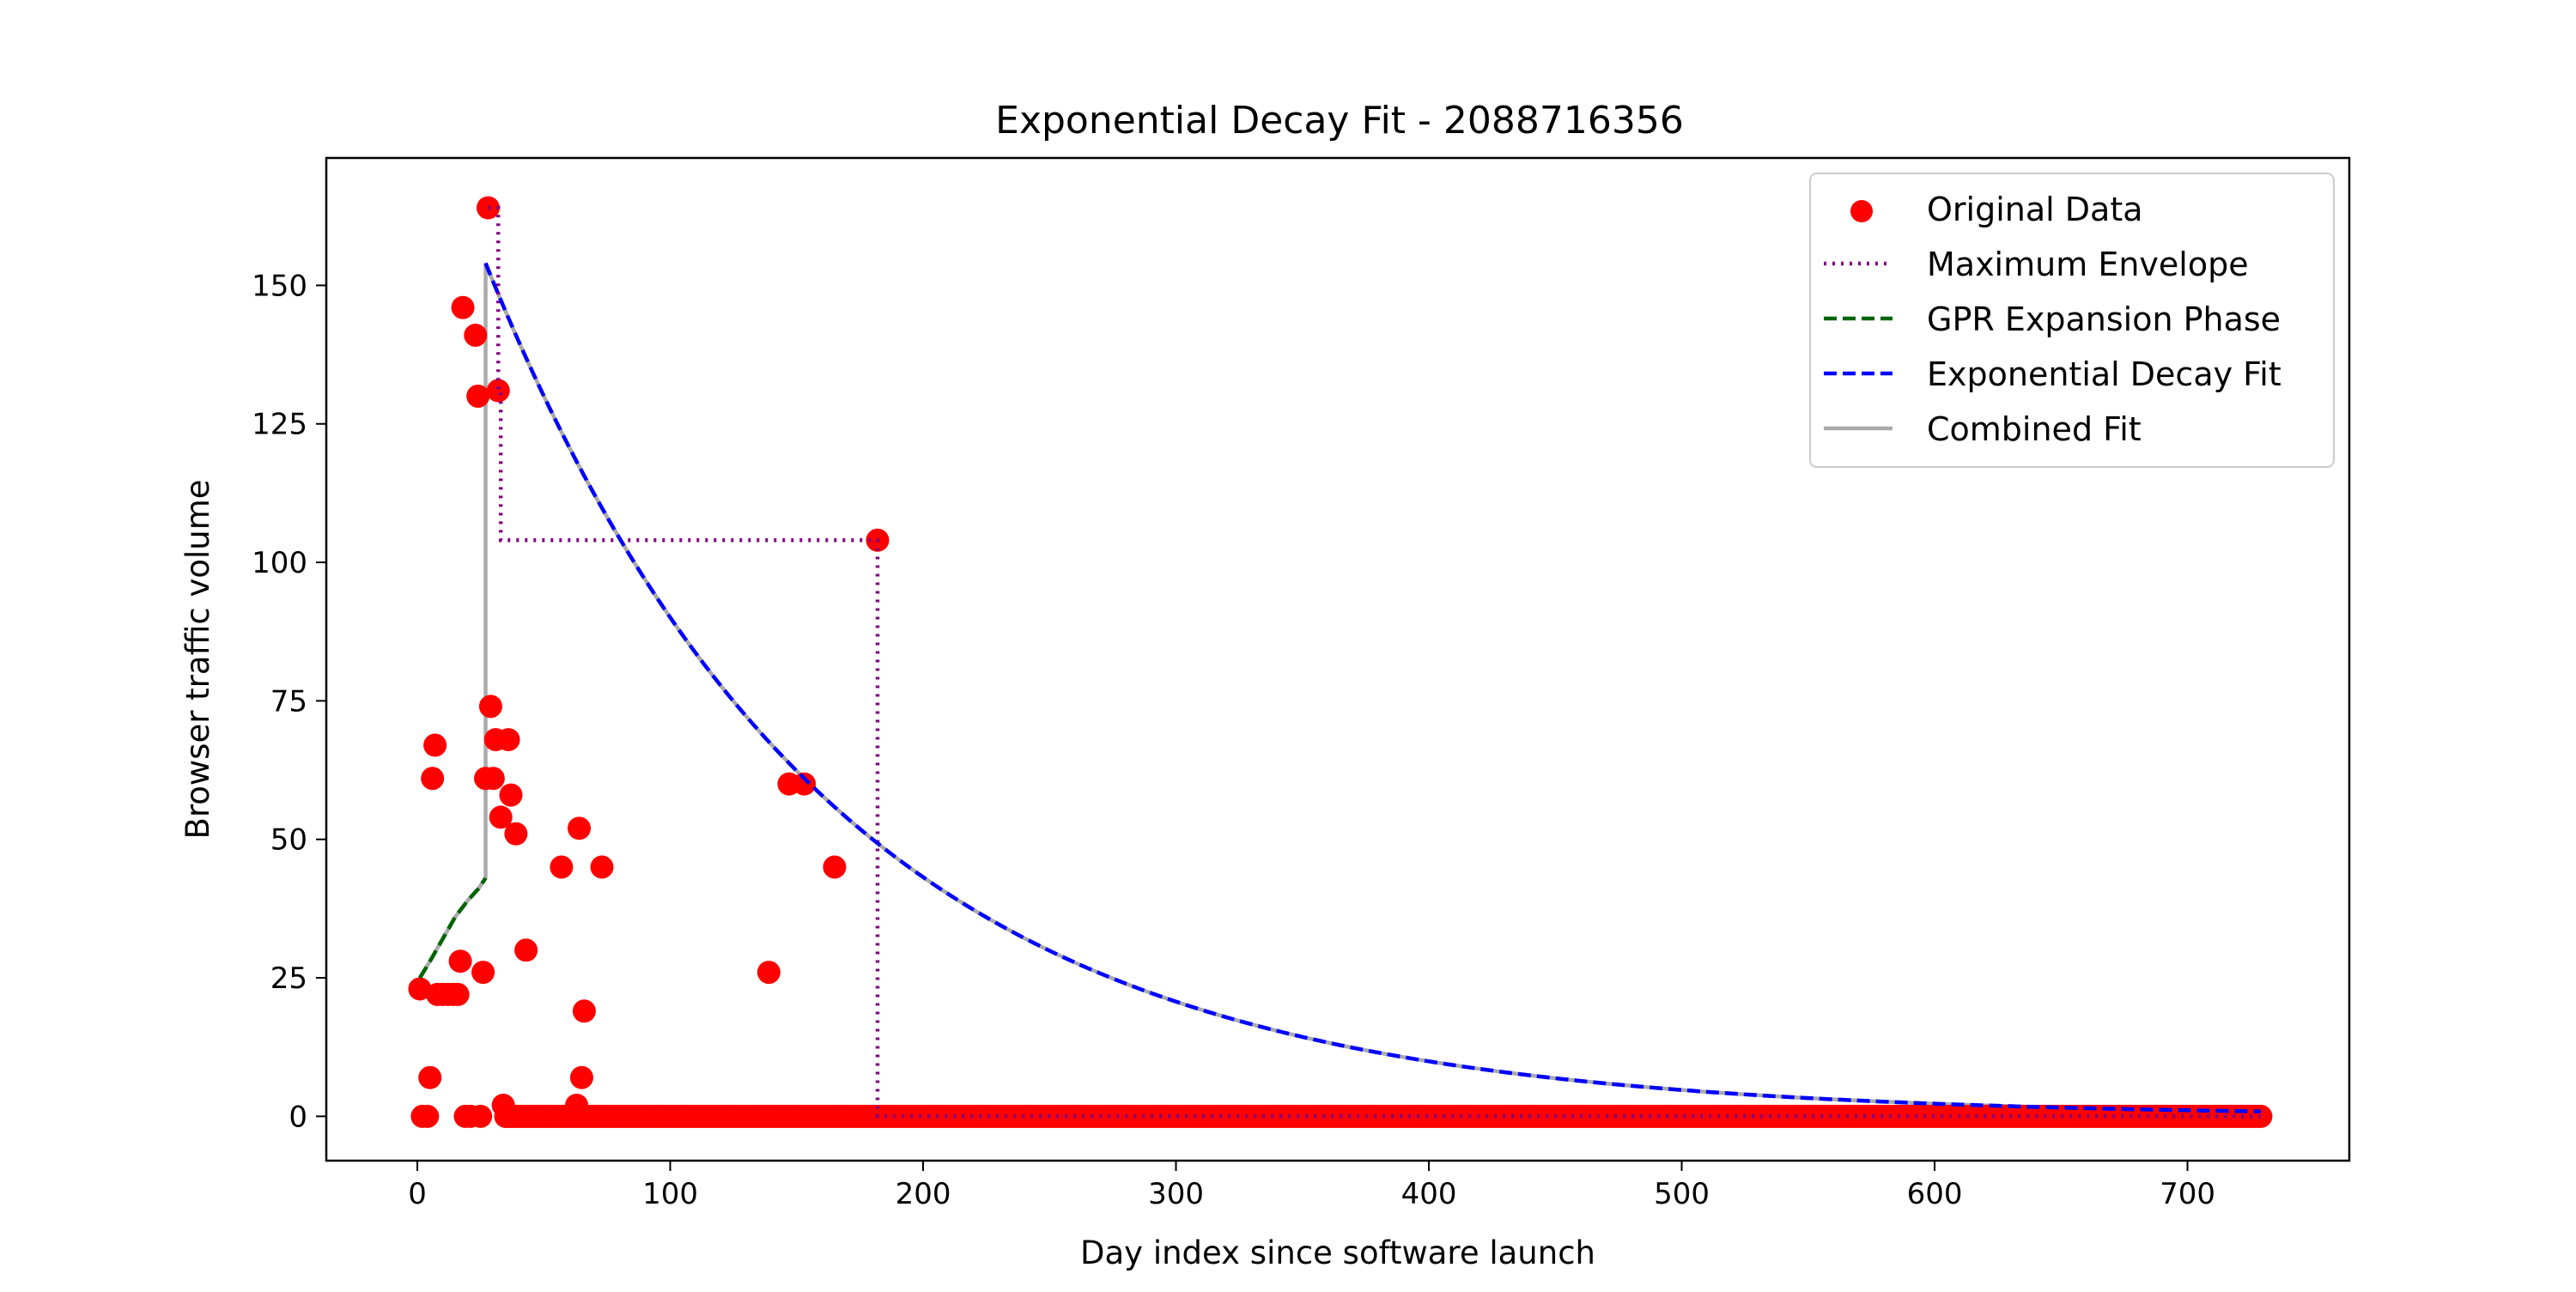  I want to click on y-tick-label: 25, so click(289, 978).